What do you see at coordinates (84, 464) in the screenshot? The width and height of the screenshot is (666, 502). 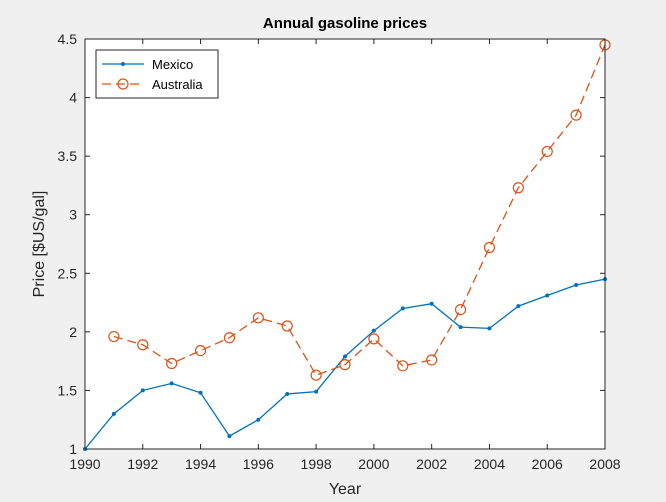 I see `x-tick-label: 1990` at bounding box center [84, 464].